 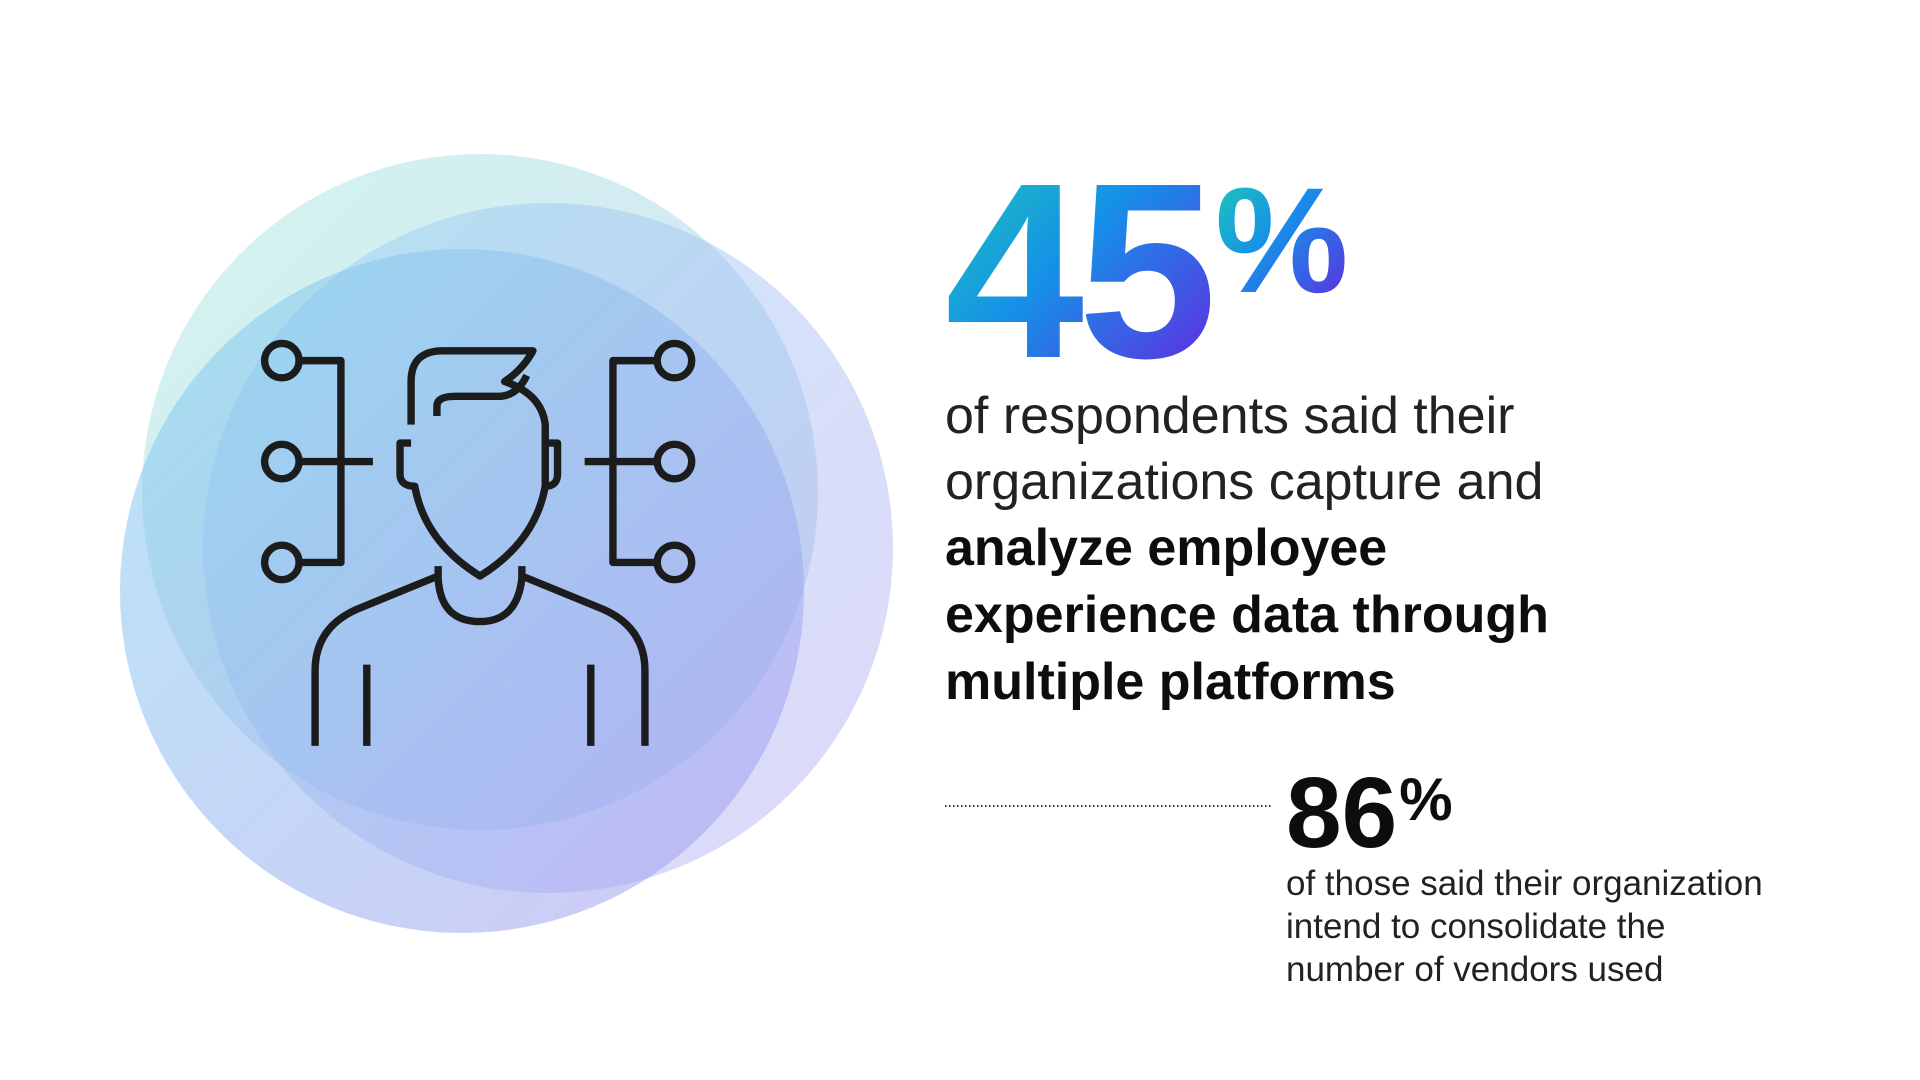 What do you see at coordinates (1166, 548) in the screenshot?
I see `description-bold-line: analyze employee` at bounding box center [1166, 548].